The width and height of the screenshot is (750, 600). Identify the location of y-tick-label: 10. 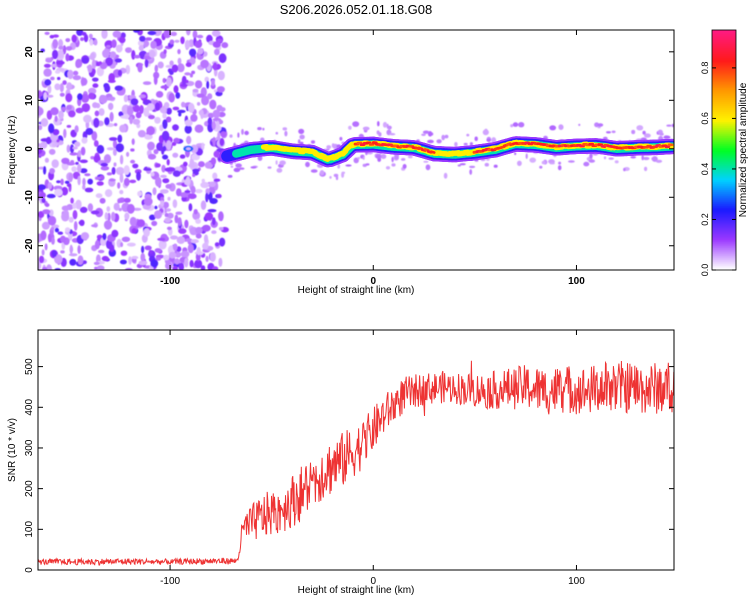
(29, 100).